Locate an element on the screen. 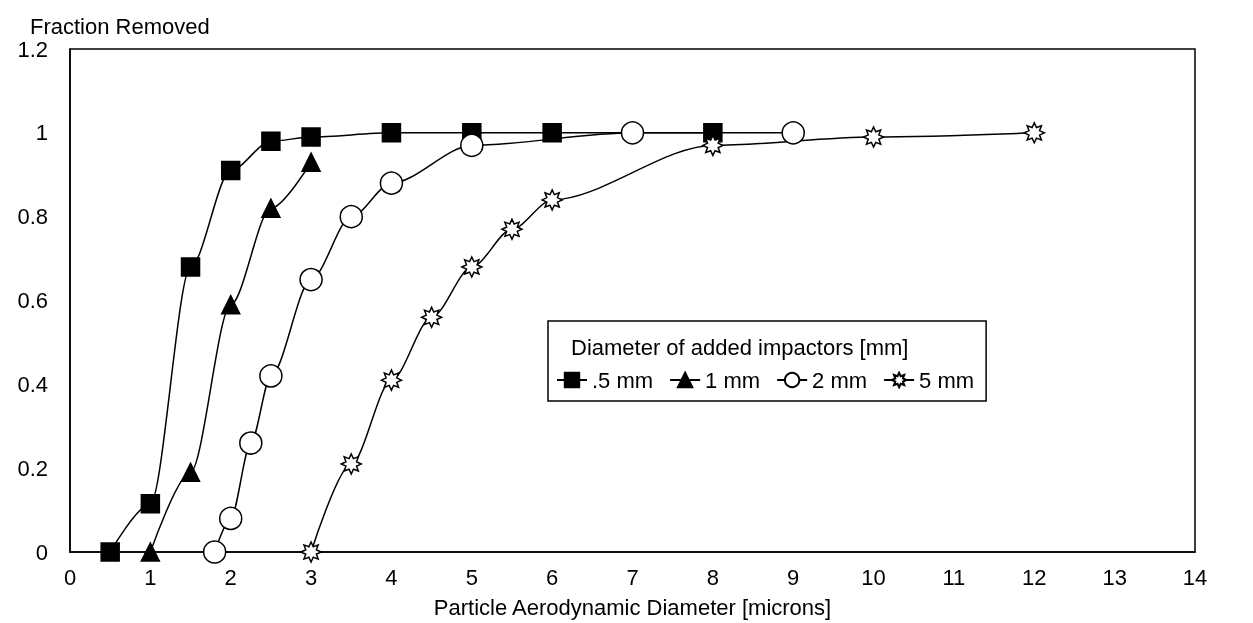  y-axis-title: Fraction Removed is located at coordinates (120, 26).